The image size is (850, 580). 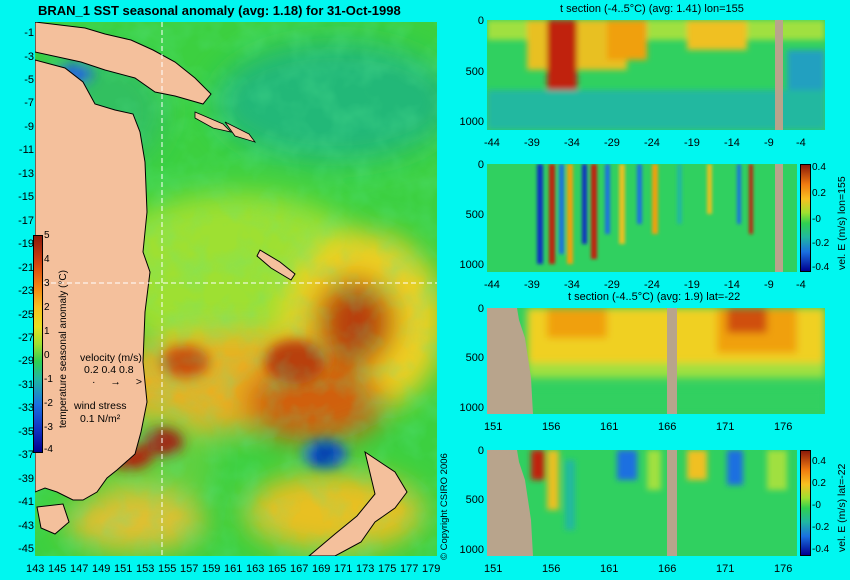 What do you see at coordinates (35, 569) in the screenshot?
I see `map-x-tick: 143` at bounding box center [35, 569].